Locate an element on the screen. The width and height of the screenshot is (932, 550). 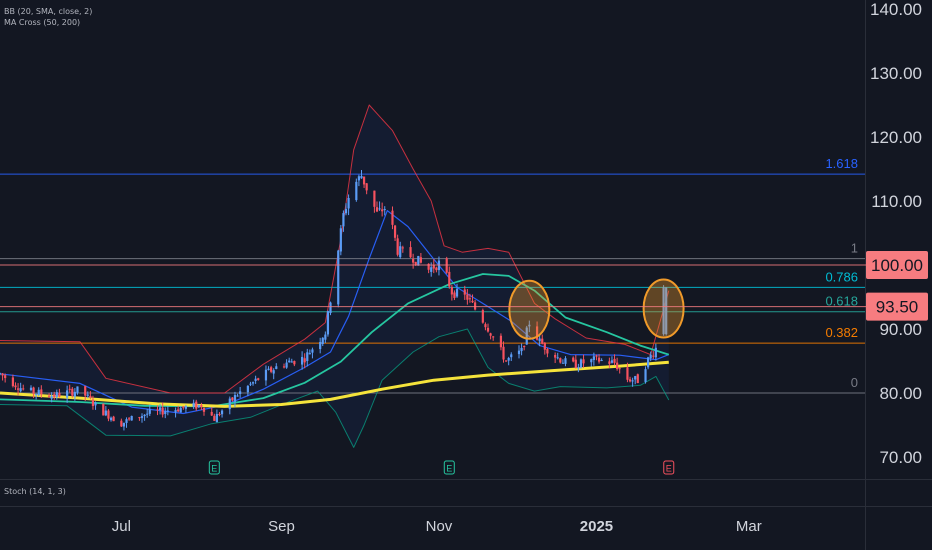
bb-legend-label: BB (20, SMA, close, 2) is located at coordinates (48, 11).